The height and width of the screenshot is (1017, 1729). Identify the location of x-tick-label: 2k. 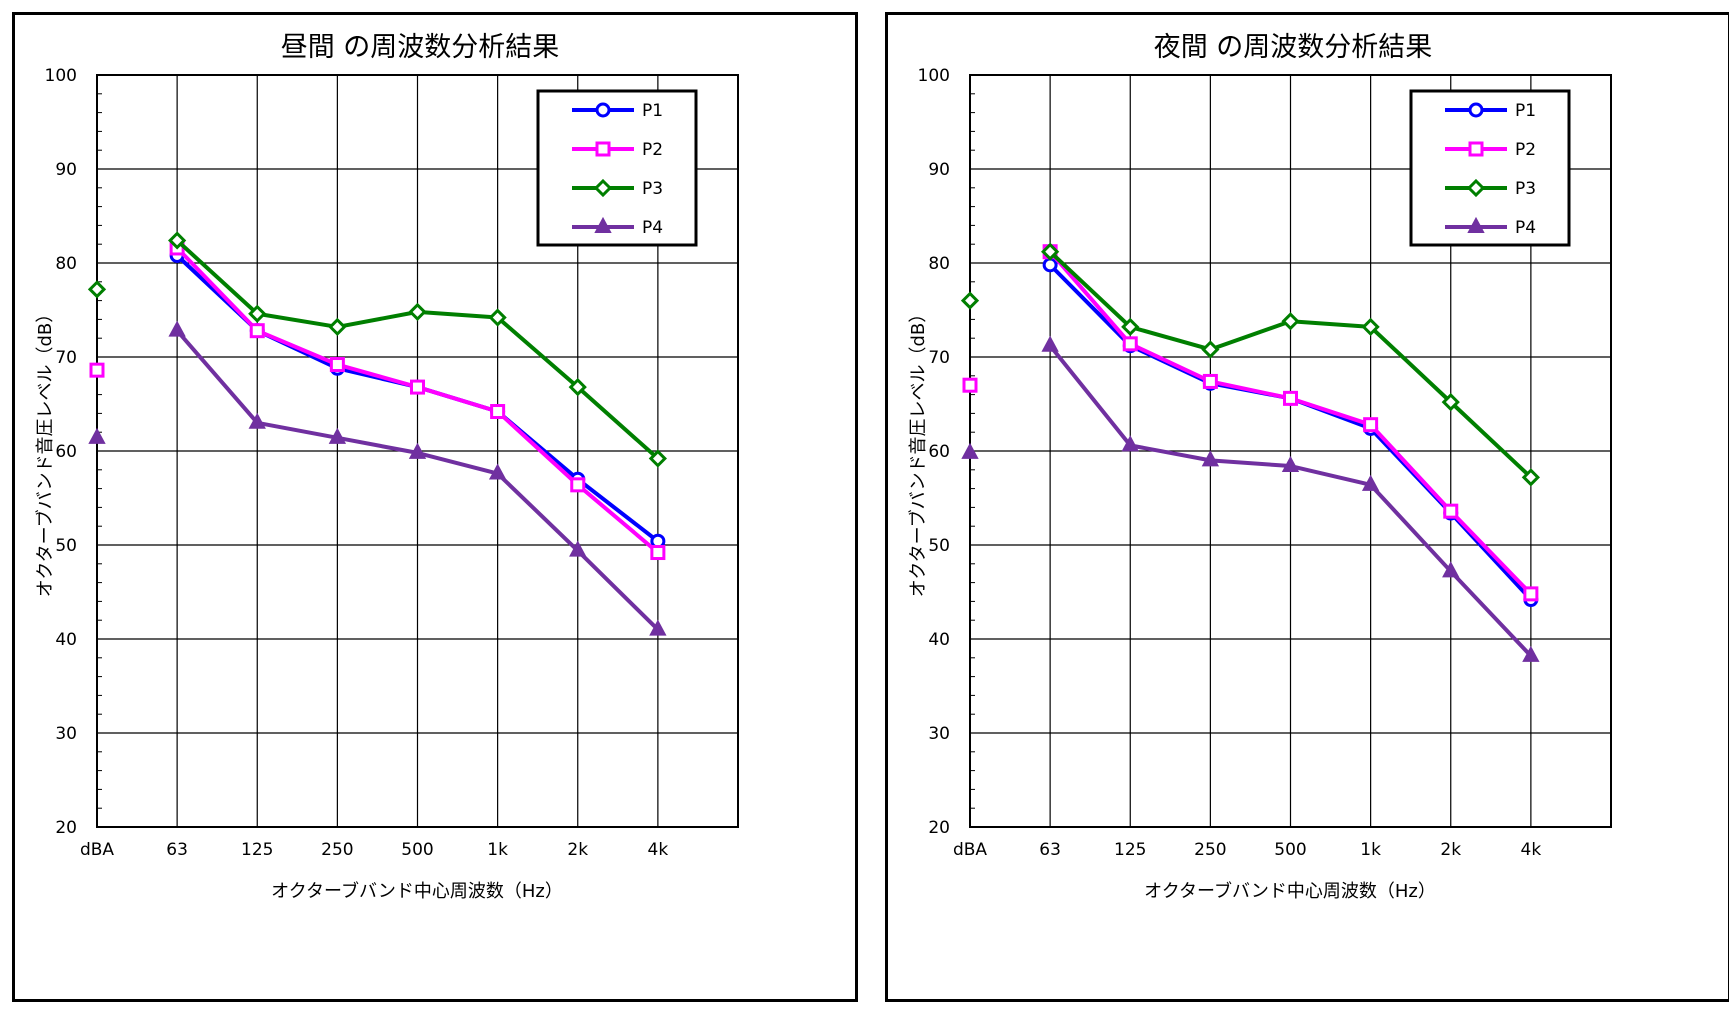
(577, 850).